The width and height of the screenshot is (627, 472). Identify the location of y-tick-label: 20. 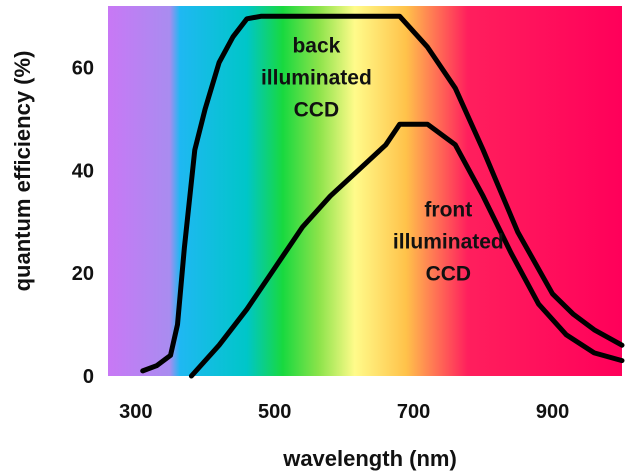
(83, 274).